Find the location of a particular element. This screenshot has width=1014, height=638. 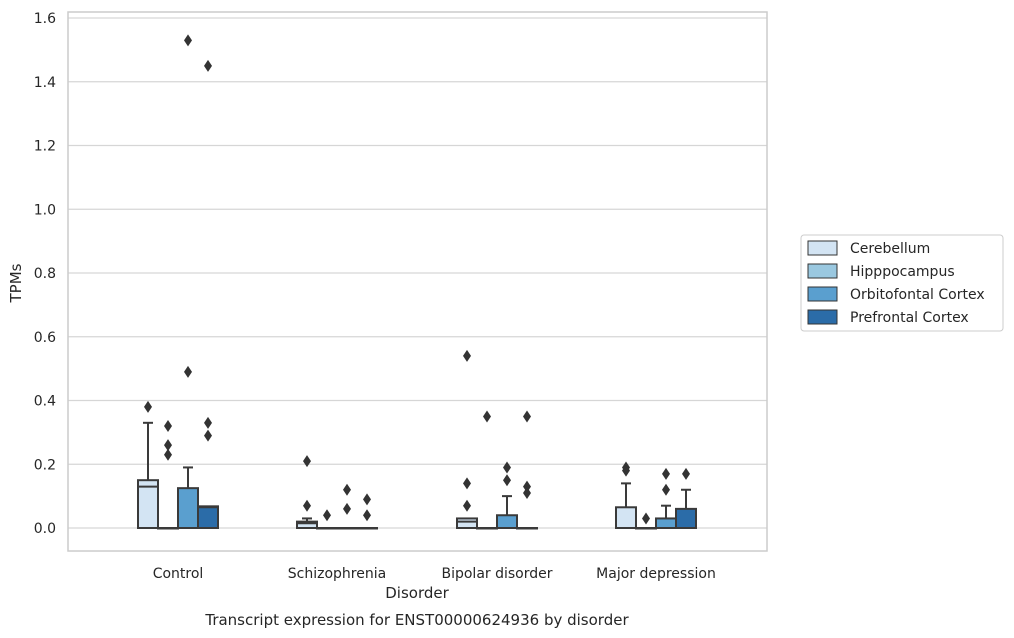

y-tick-label: 0.2 is located at coordinates (45, 465).